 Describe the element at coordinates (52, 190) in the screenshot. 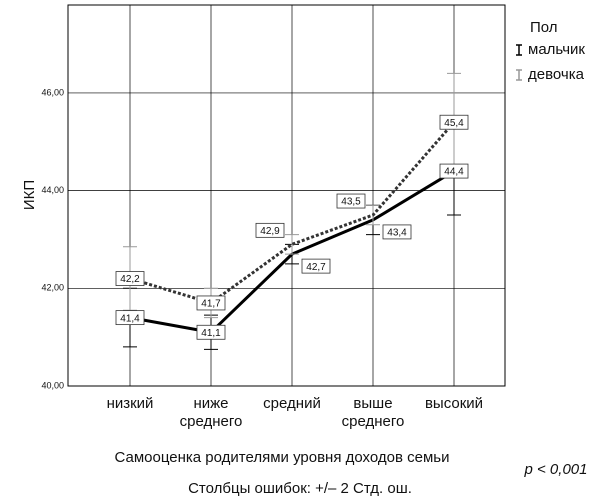

I see `y-tick-label: 44,00` at that location.